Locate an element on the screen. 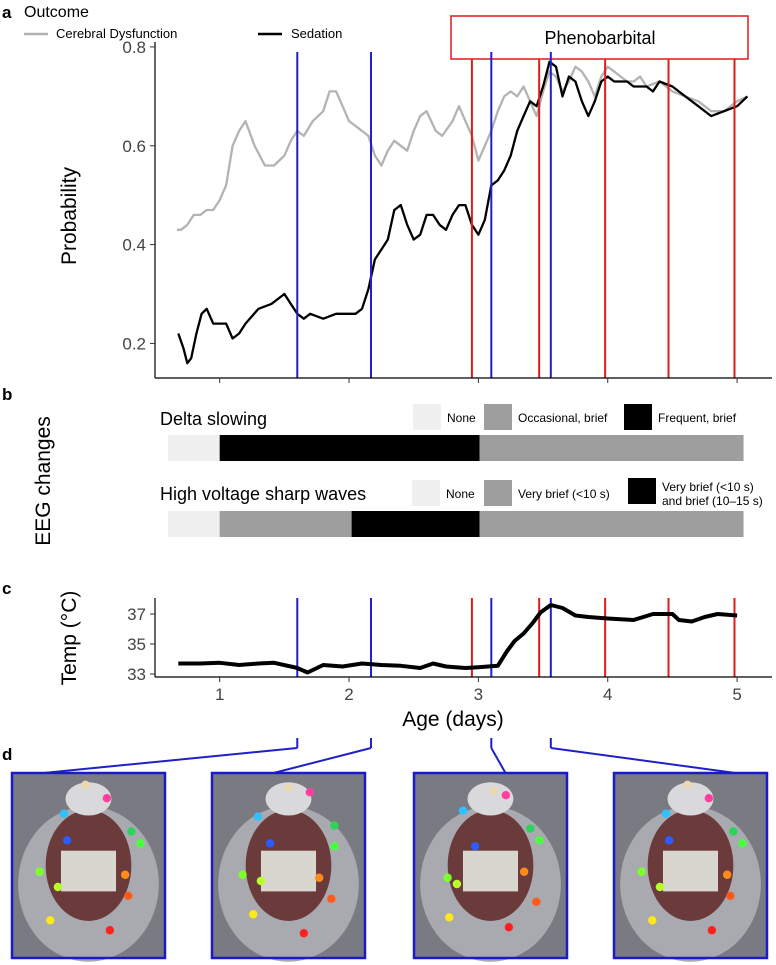 Image resolution: width=776 pixels, height=965 pixels. panel-letter-b: b is located at coordinates (7, 394).